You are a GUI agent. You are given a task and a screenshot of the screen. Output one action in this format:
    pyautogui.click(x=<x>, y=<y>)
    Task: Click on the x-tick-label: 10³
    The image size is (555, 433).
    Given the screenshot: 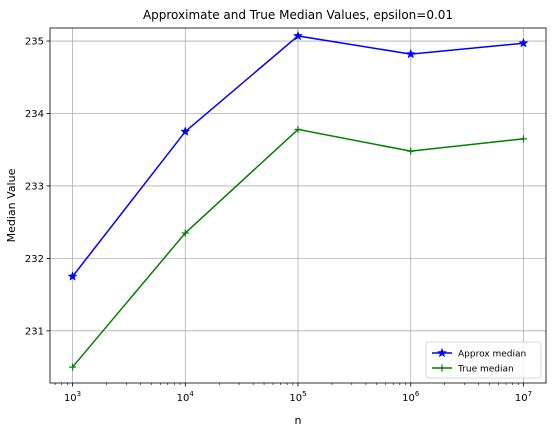 What is the action you would take?
    pyautogui.click(x=72, y=397)
    